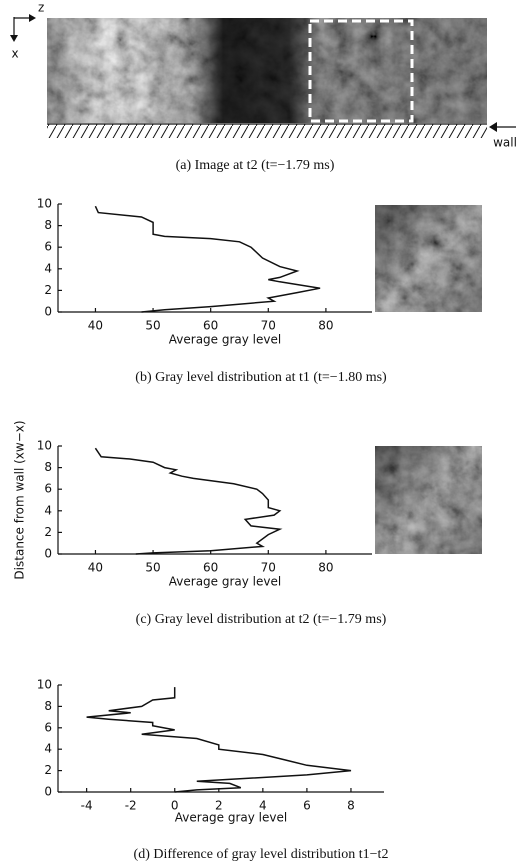 This screenshot has width=522, height=867. Describe the element at coordinates (219, 806) in the screenshot. I see `x-tick-label: 2` at that location.